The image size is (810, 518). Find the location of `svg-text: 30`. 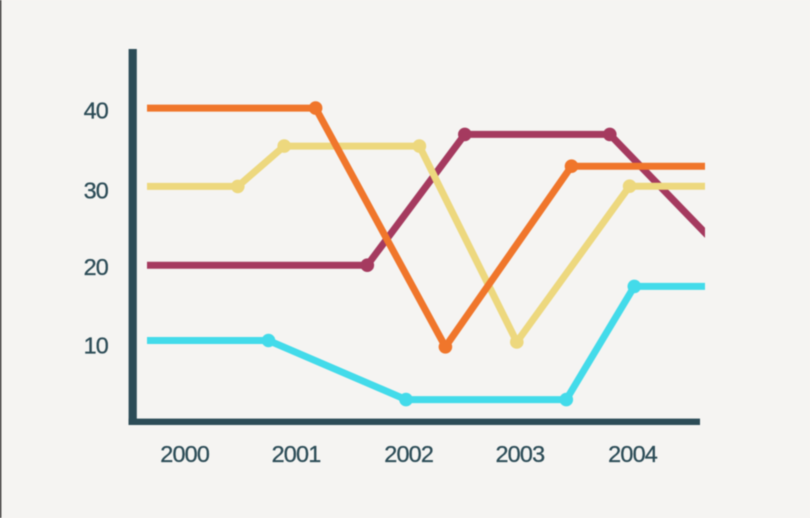

svg-text: 30 is located at coordinates (96, 191).